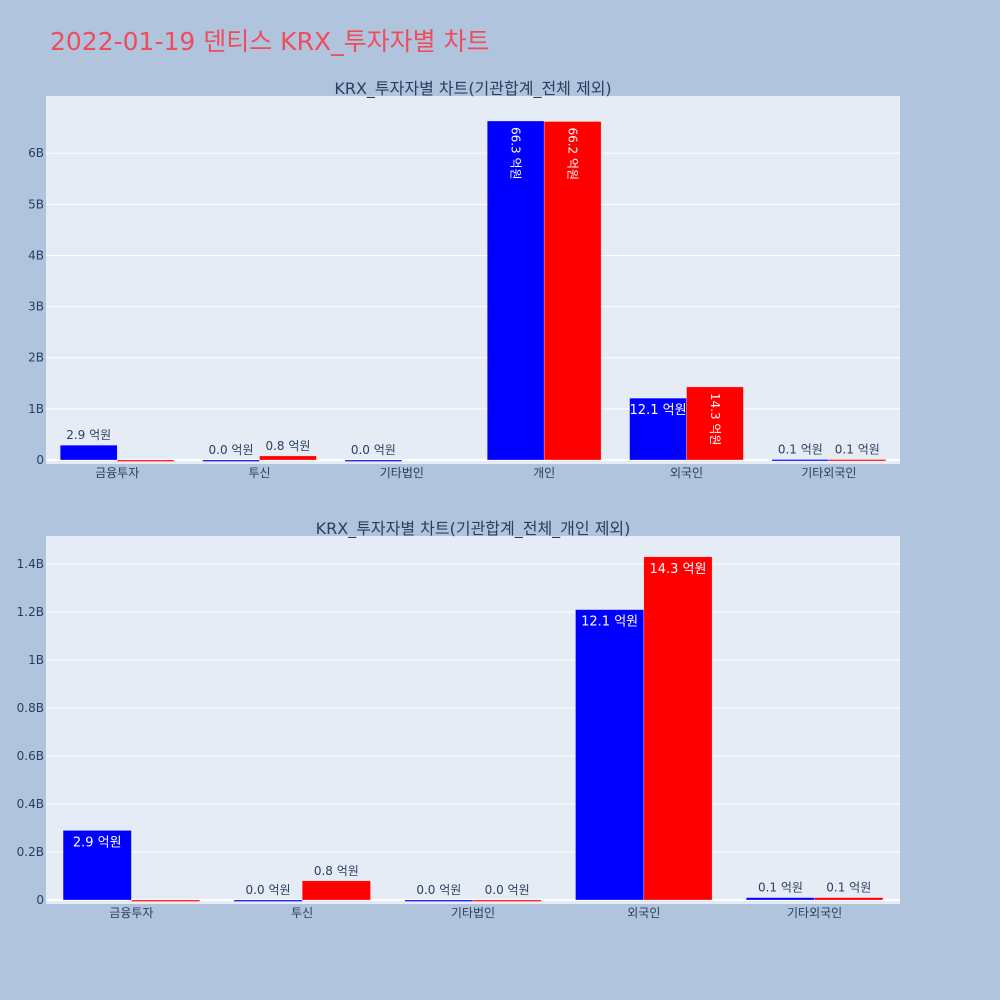 This screenshot has height=1000, width=1000. I want to click on c2-data-label: 14.3 억원, so click(677, 569).